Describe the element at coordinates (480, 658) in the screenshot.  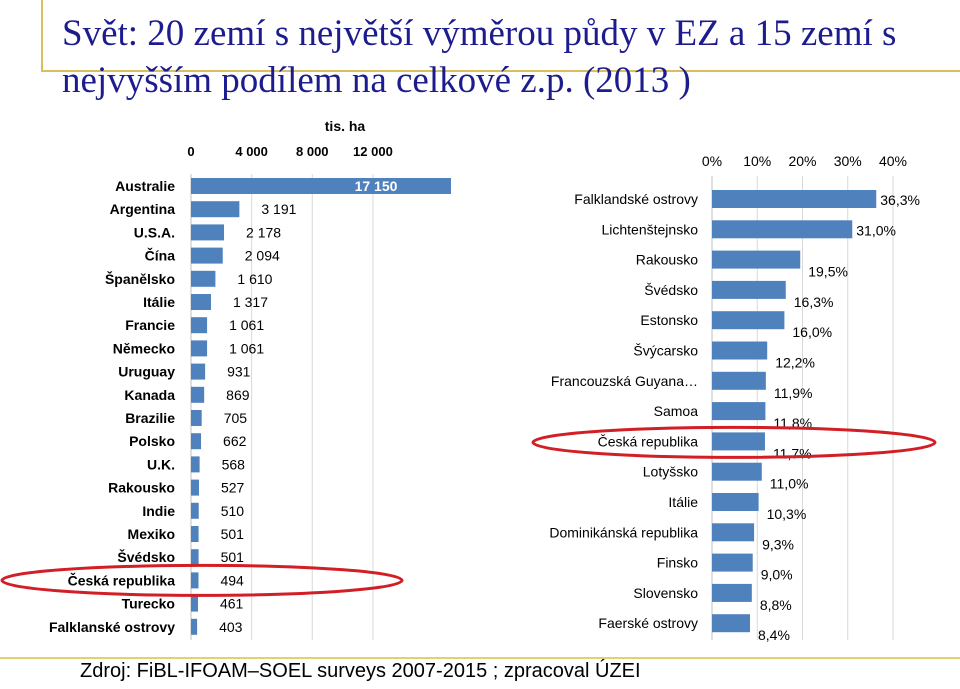
I see `decorative-bottom-line` at that location.